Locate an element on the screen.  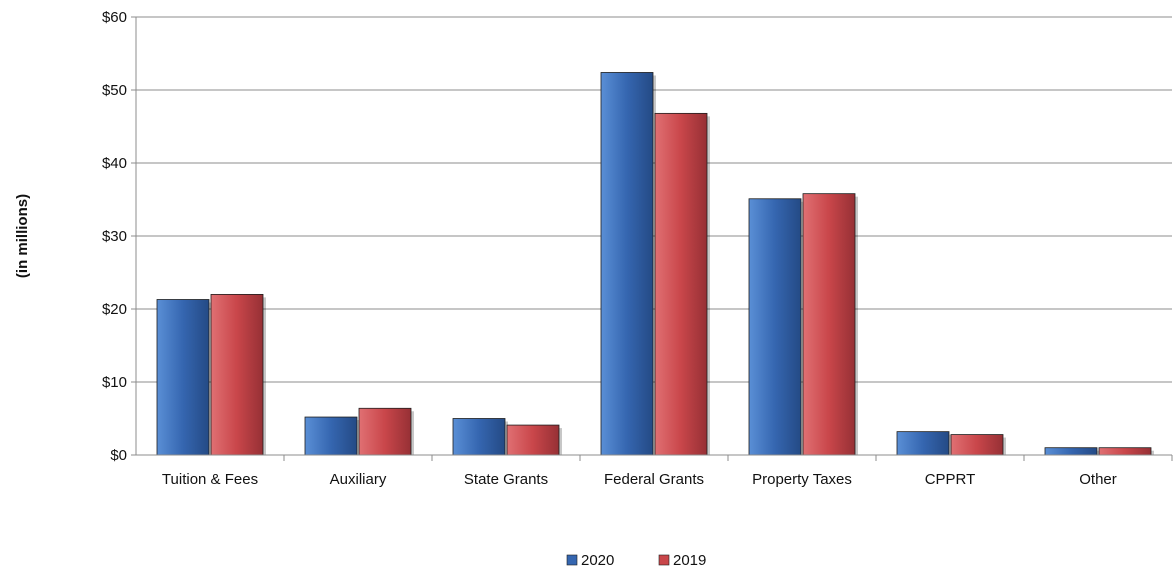
y-tick-label: $30 is located at coordinates (114, 236).